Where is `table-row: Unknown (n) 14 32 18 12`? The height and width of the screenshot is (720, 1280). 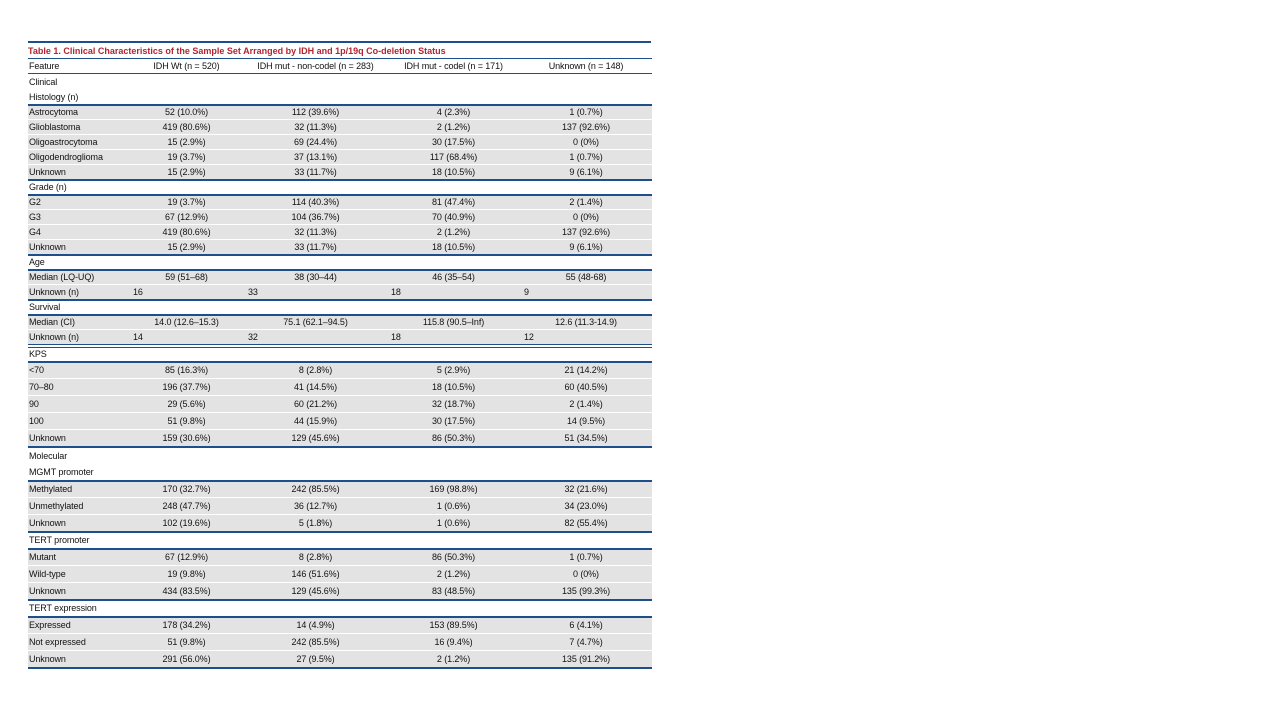 table-row: Unknown (n) 14 32 18 12 is located at coordinates (340, 338).